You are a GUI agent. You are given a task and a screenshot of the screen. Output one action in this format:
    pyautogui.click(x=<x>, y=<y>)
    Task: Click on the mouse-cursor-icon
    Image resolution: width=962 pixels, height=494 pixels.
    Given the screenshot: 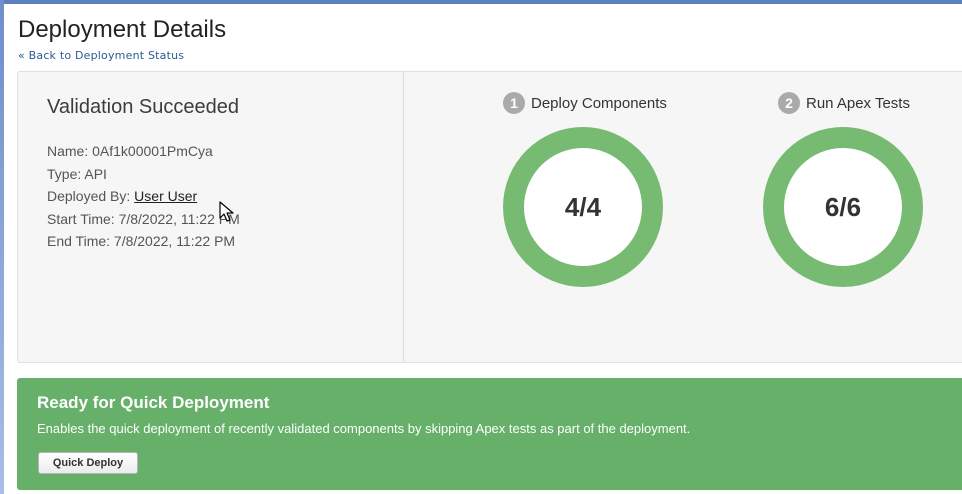 What is the action you would take?
    pyautogui.click(x=226, y=211)
    